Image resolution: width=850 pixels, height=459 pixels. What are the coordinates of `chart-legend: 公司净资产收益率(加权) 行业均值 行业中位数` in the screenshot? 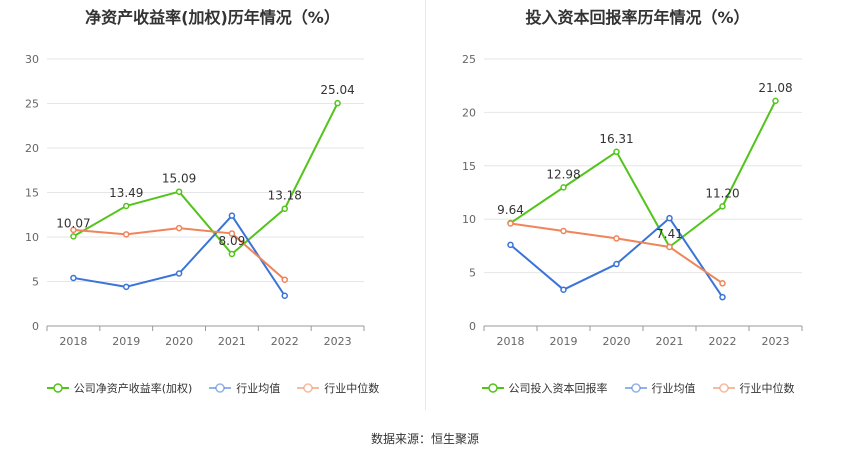 It's located at (212, 388).